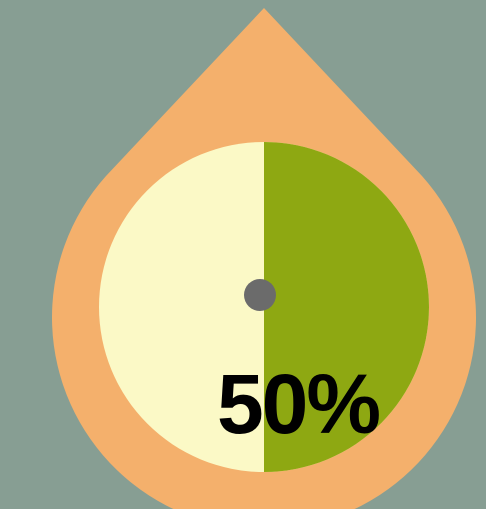 The height and width of the screenshot is (509, 486). I want to click on pivot-dot-icon, so click(260, 295).